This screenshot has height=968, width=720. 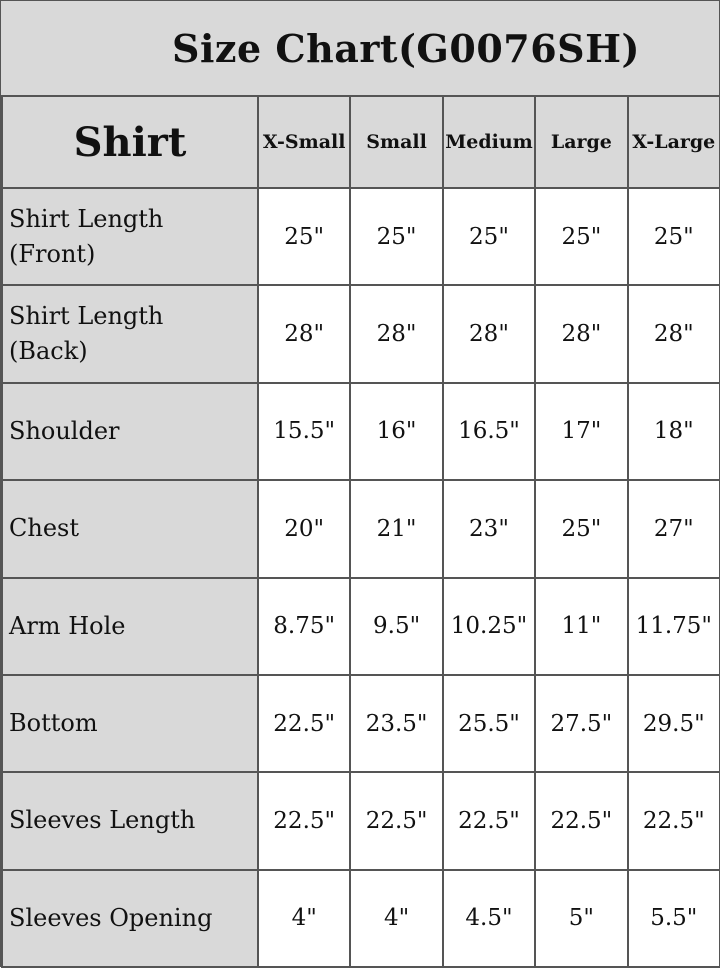 What do you see at coordinates (489, 431) in the screenshot?
I see `measurement-value: 16.5"` at bounding box center [489, 431].